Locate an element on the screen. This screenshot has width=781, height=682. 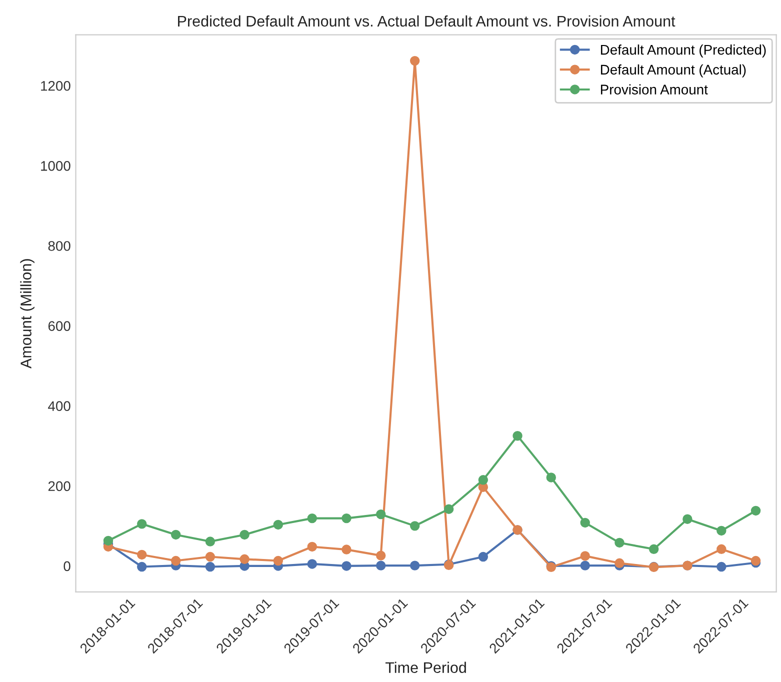
y-tick-label: 1000 is located at coordinates (55, 166).